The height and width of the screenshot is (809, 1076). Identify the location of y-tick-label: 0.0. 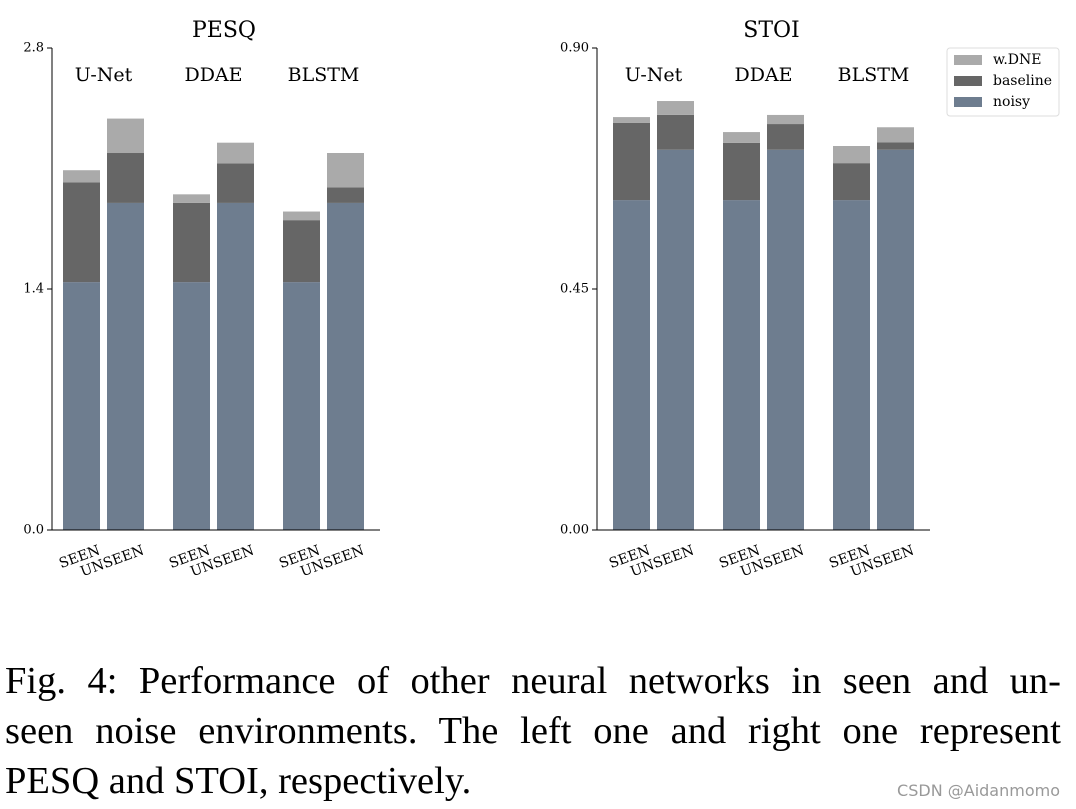
(33, 530).